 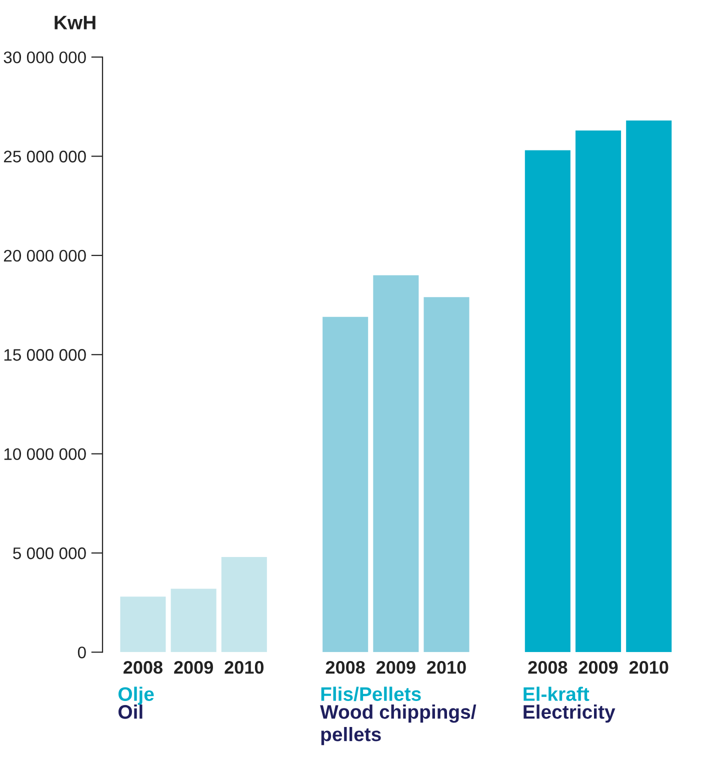 I want to click on y-tick-label: 0, so click(x=82, y=652).